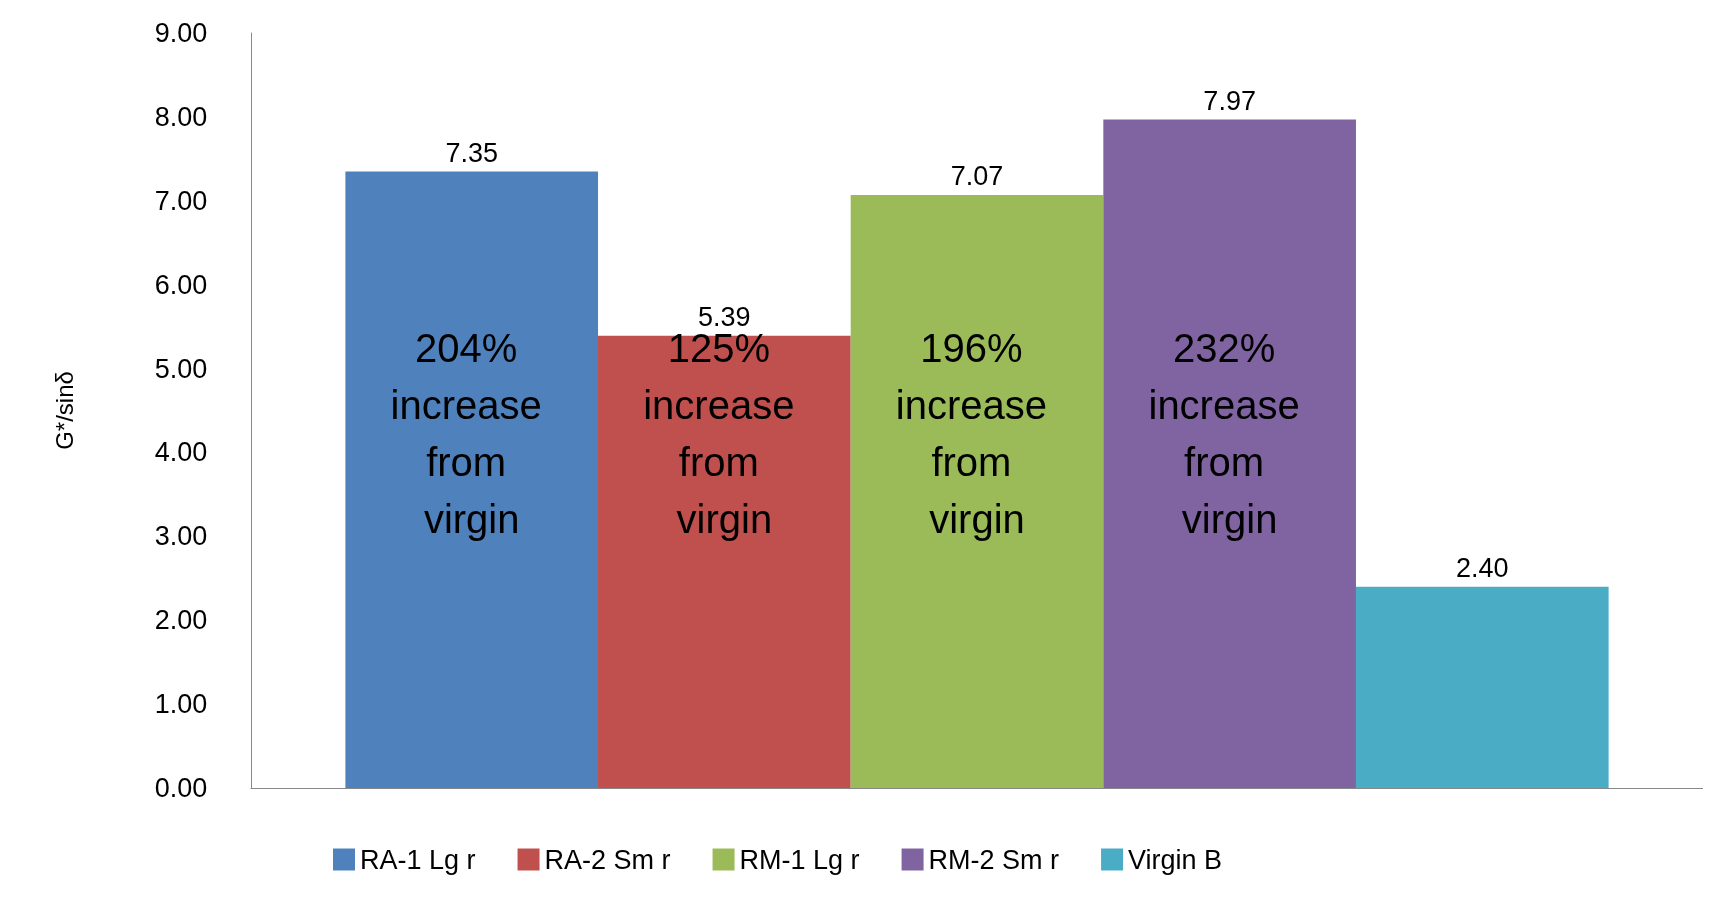 The image size is (1711, 900). What do you see at coordinates (1482, 568) in the screenshot?
I see `data-label: 2.40` at bounding box center [1482, 568].